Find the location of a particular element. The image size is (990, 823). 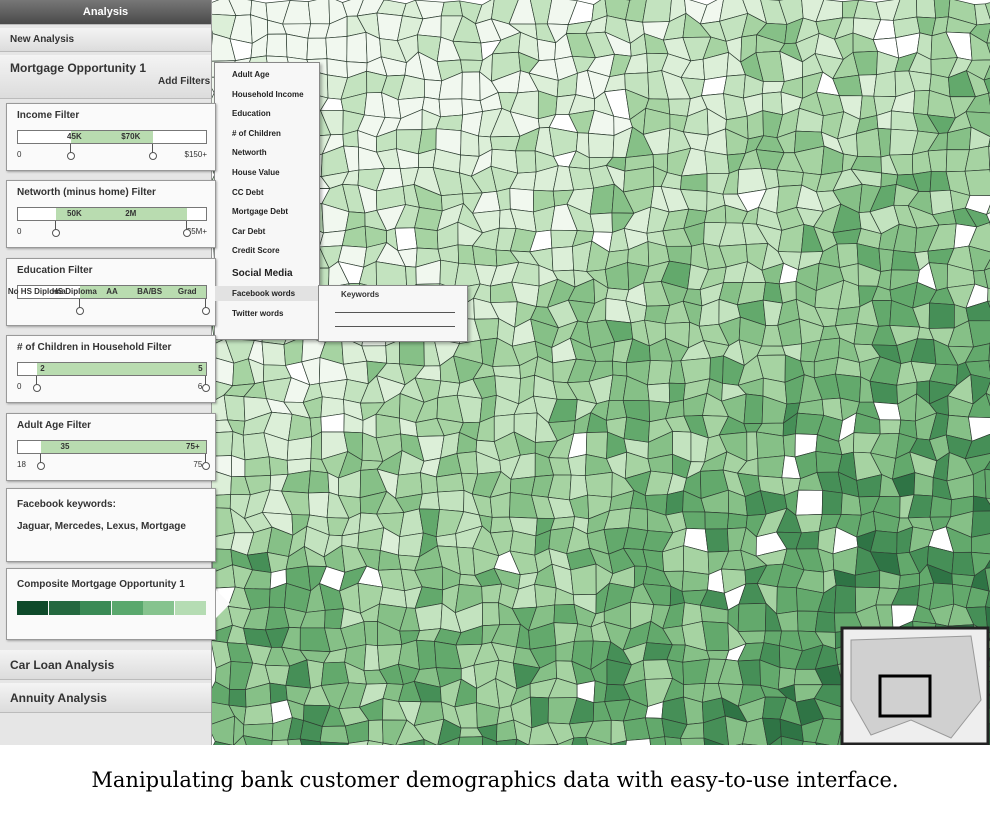

menu-item: # of Children is located at coordinates (256, 133).